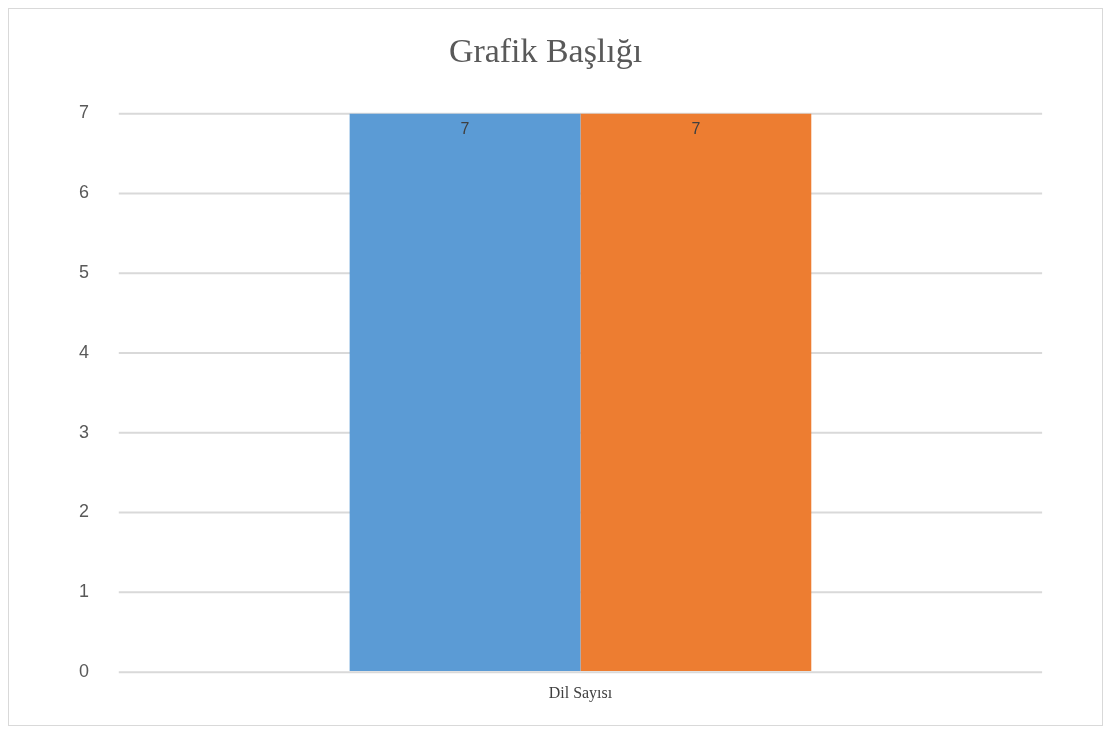  Describe the element at coordinates (83, 112) in the screenshot. I see `y-tick-label: 7` at that location.